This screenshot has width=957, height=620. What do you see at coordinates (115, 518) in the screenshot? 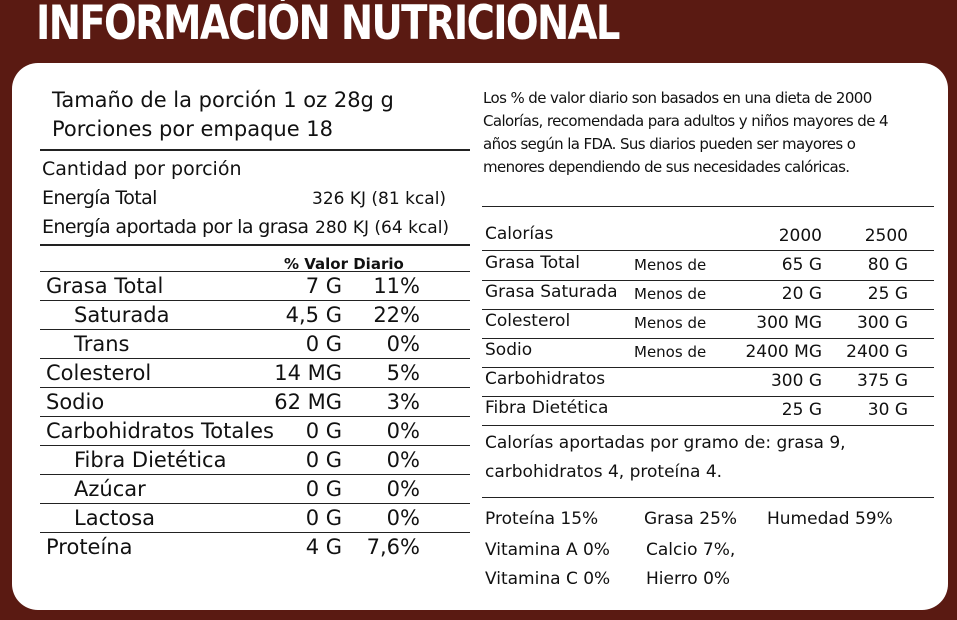
I see `nutrient-name: Lactosa` at bounding box center [115, 518].